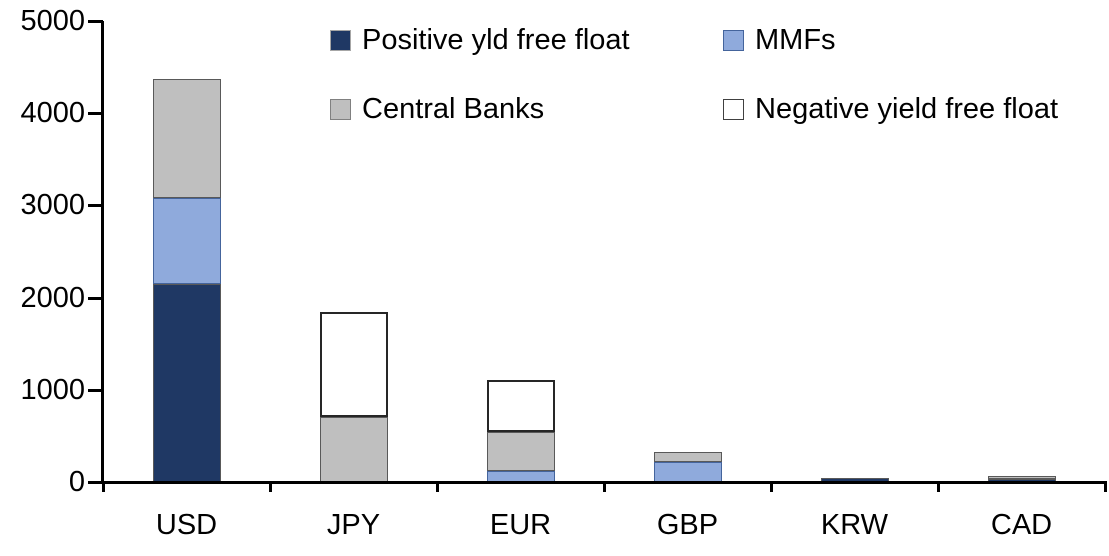  What do you see at coordinates (52, 389) in the screenshot?
I see `y-axis-tick-label: 1000` at bounding box center [52, 389].